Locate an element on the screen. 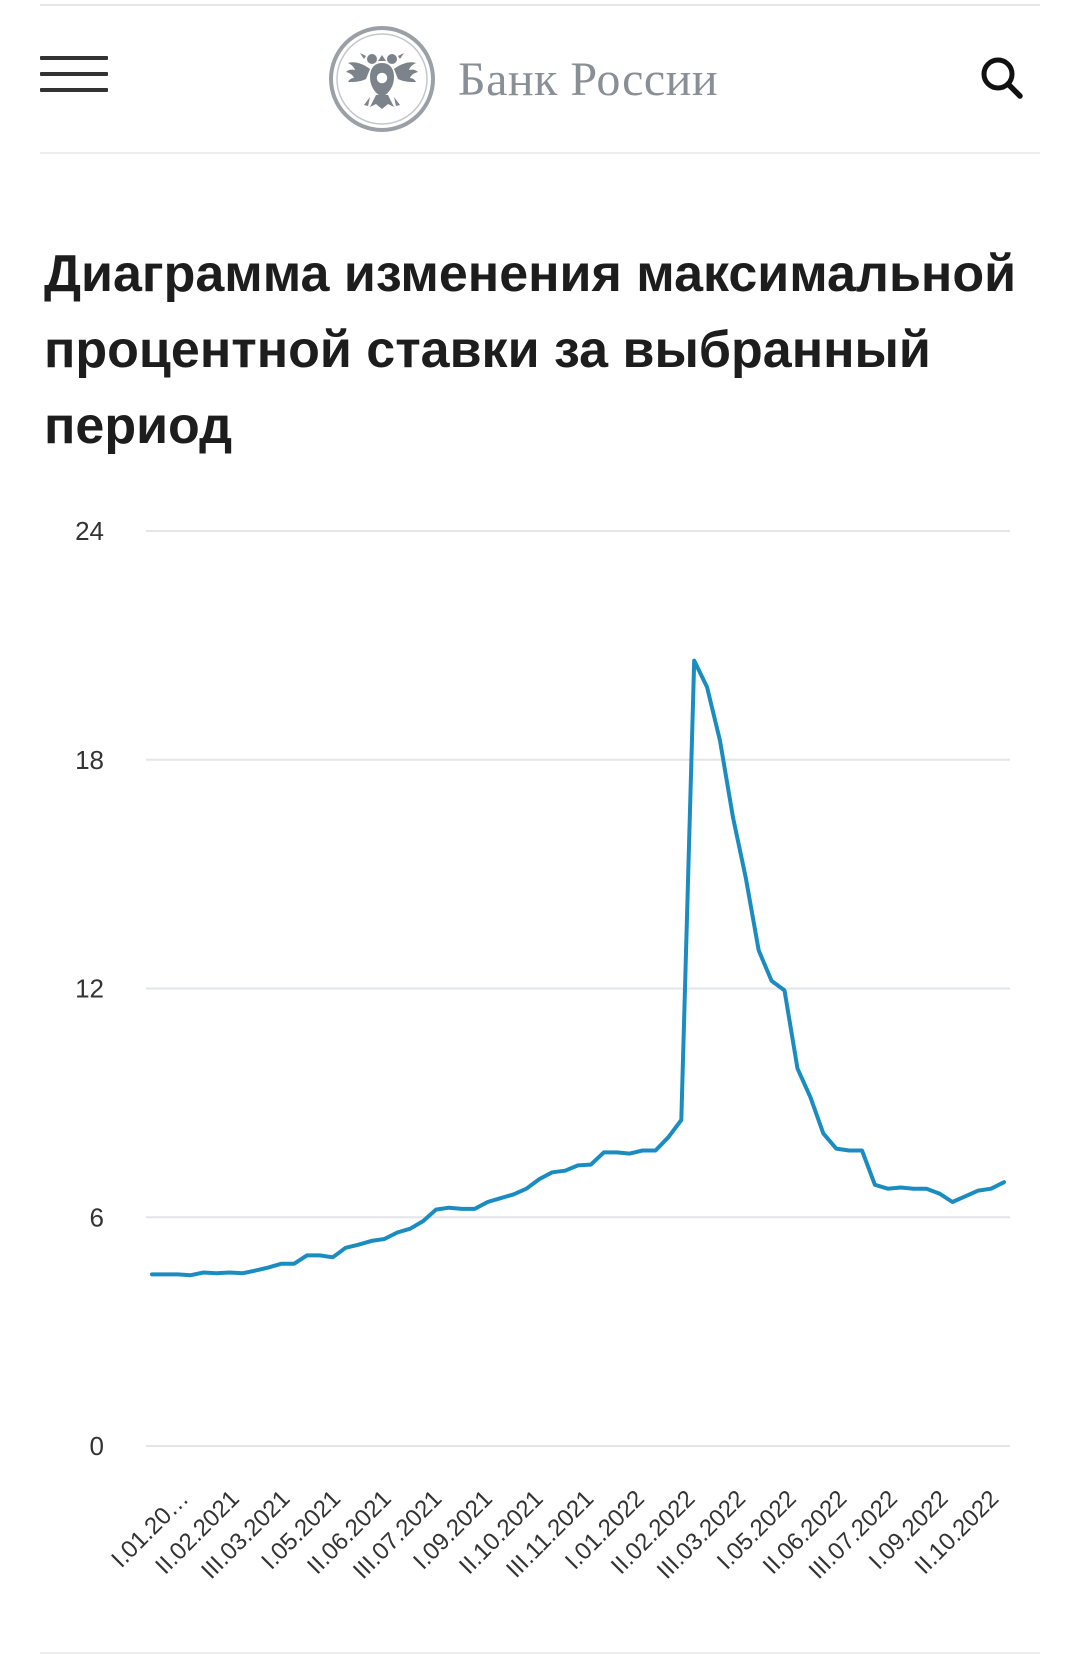 Image resolution: width=1080 pixels, height=1675 pixels. hamburger-menu-icon is located at coordinates (74, 76).